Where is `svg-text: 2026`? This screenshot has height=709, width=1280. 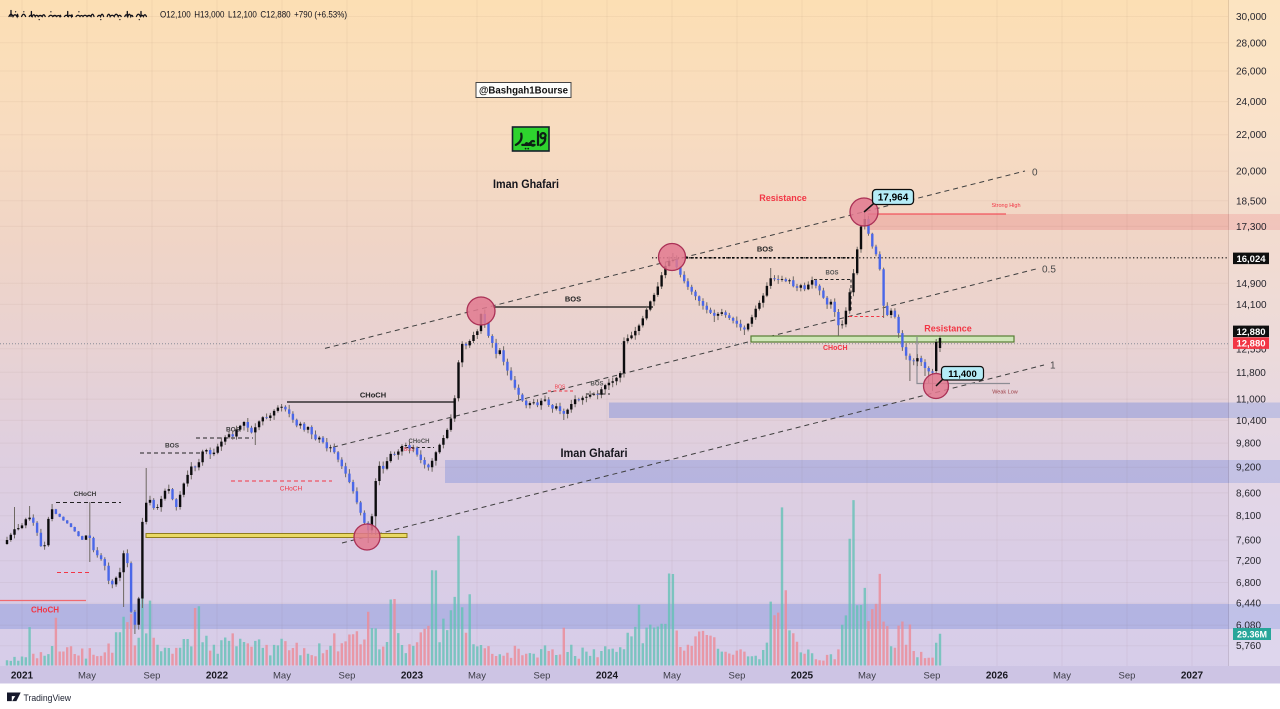
svg-text: 2026 is located at coordinates (997, 676).